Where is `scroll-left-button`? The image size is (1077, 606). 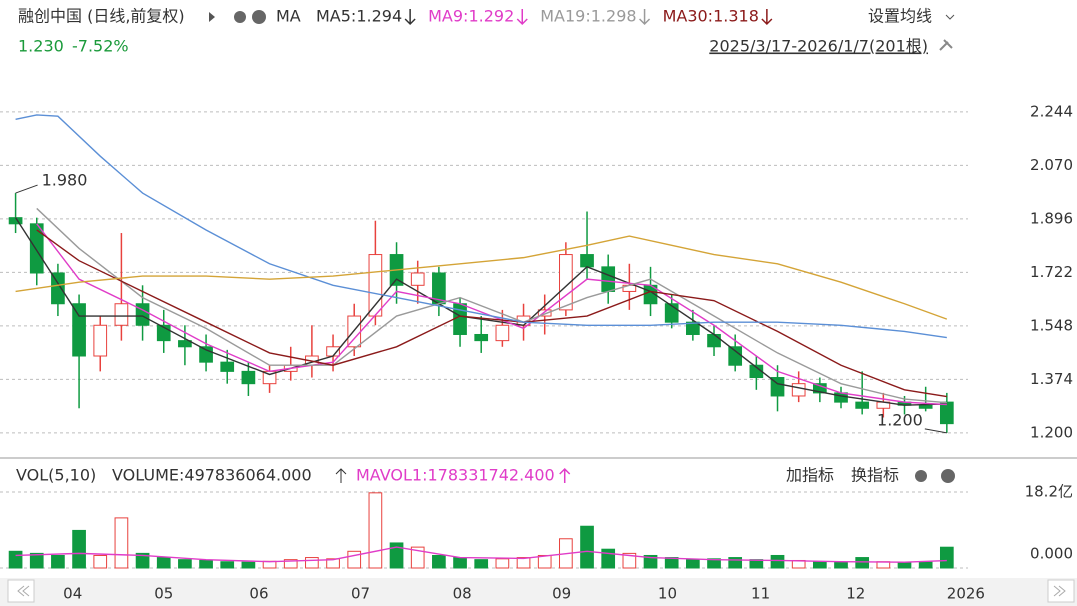
scroll-left-button is located at coordinates (21, 591).